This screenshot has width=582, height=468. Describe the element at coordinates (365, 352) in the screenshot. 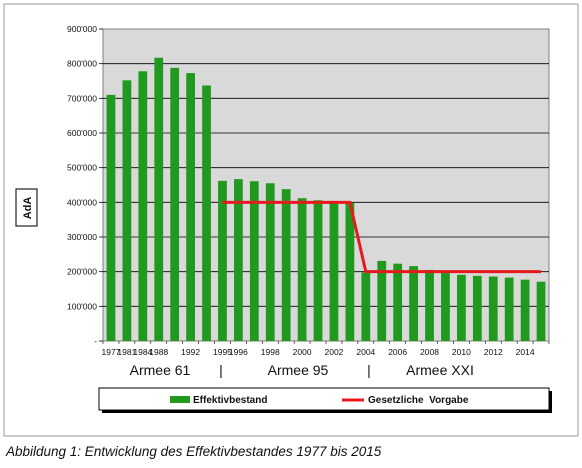

I see `x-tick-label: 2004` at that location.